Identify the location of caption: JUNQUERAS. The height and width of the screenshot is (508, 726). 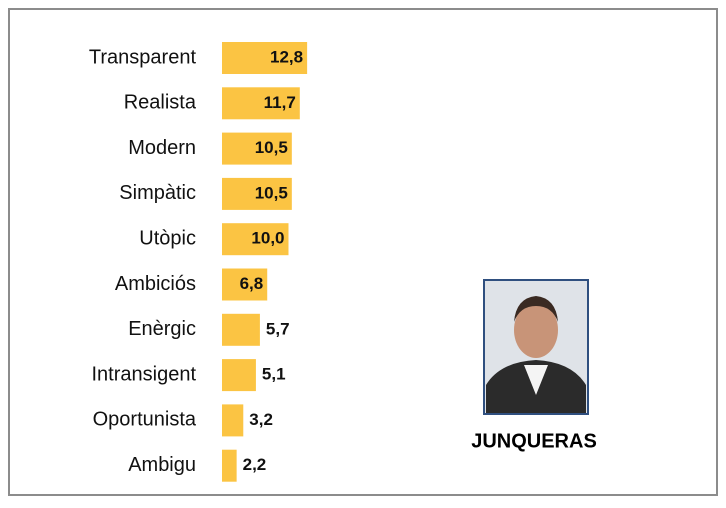
(534, 441).